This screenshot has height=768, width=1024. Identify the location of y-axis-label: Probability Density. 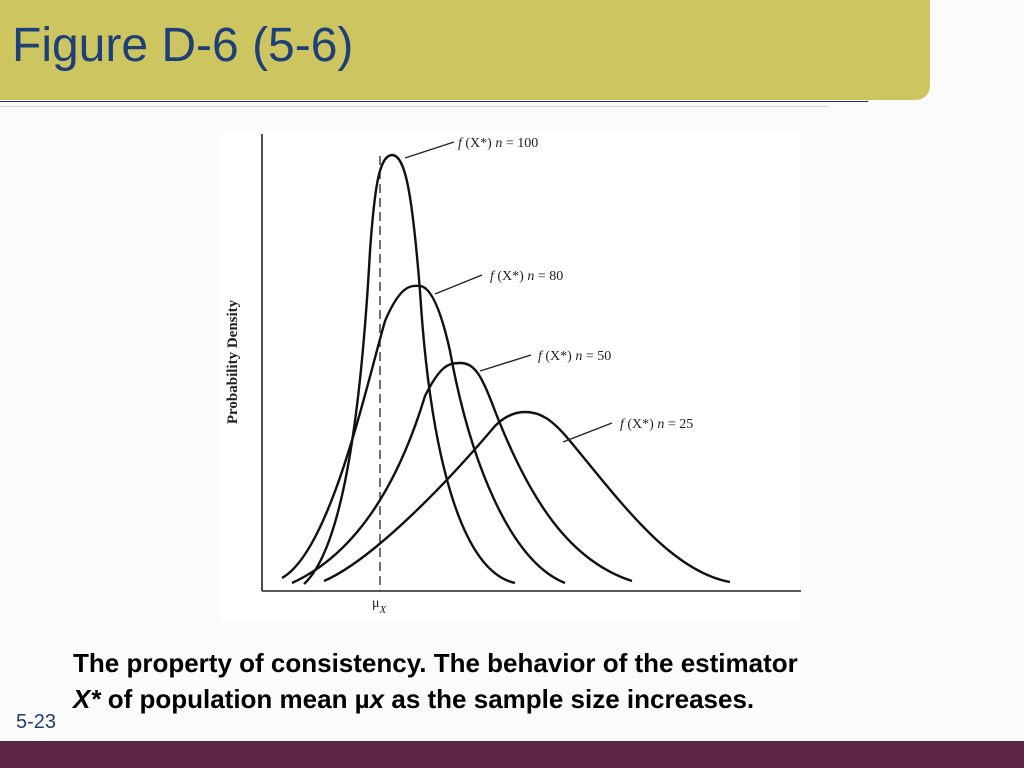
(233, 361).